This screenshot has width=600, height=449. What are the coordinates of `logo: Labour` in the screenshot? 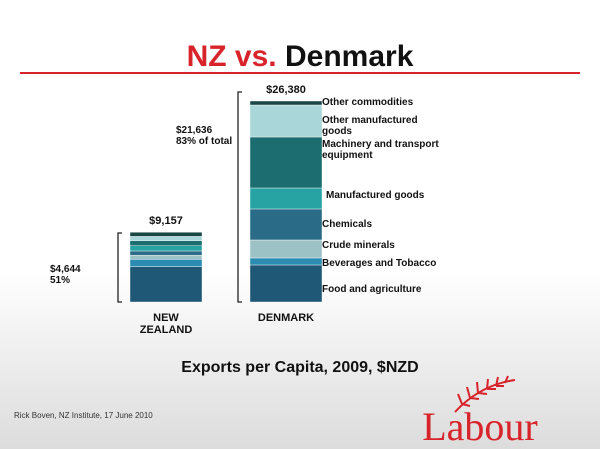 It's located at (480, 426).